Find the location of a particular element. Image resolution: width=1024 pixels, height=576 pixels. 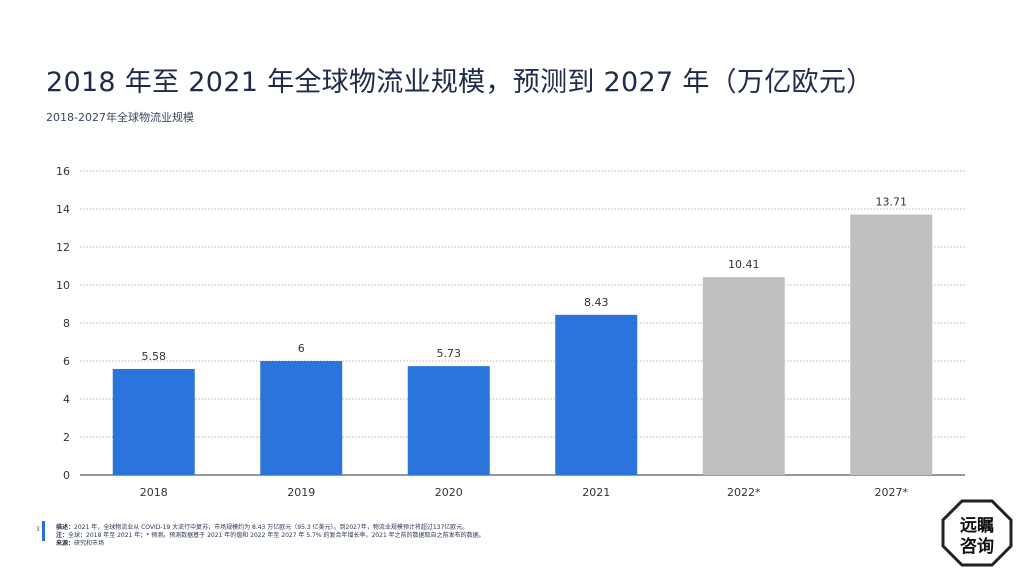

source-line: 来源：研究和市场 is located at coordinates (486, 544).